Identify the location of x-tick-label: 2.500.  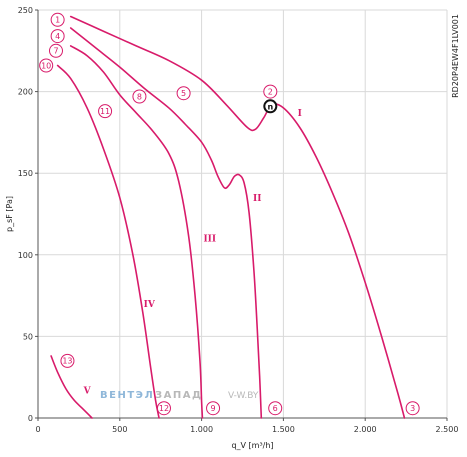
(447, 429).